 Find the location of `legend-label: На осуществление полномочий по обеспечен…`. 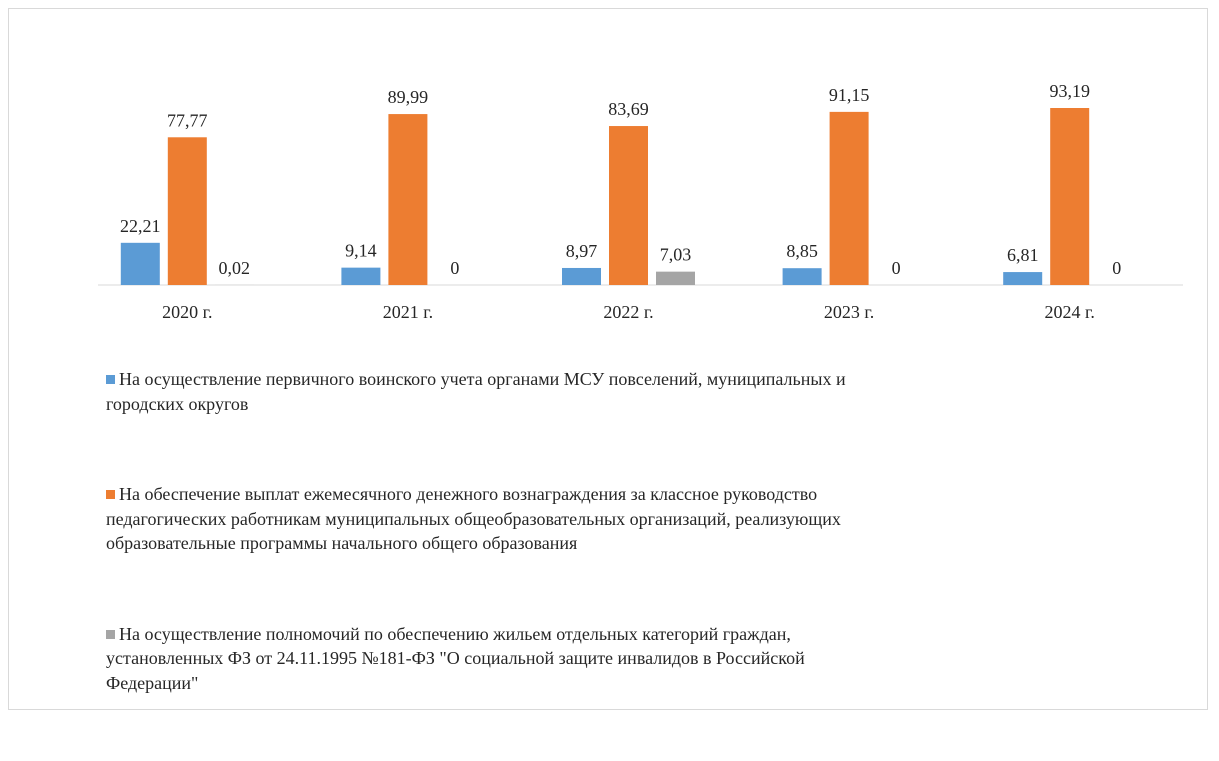

legend-label: На осуществление полномочий по обеспечен… is located at coordinates (455, 658).